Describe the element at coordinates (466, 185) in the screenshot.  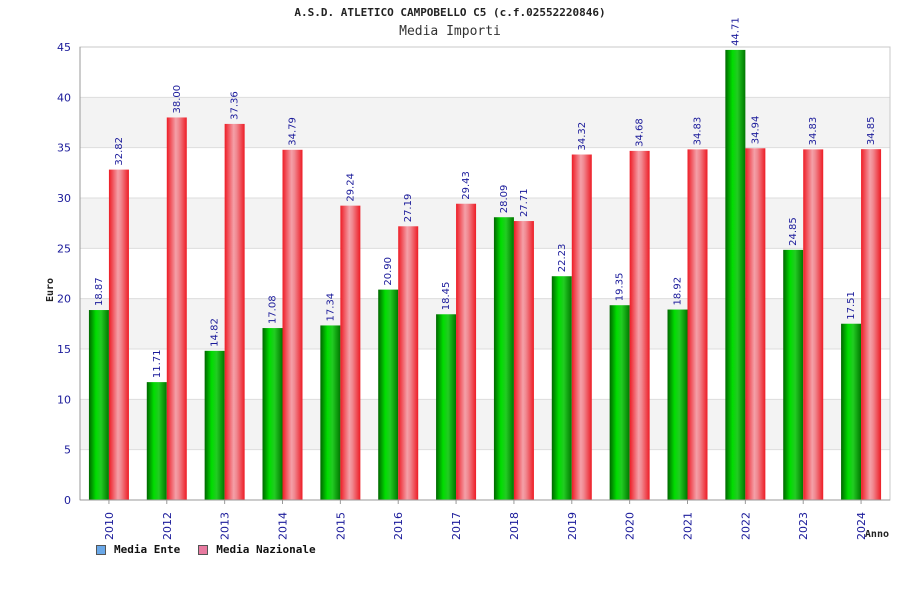
I see `value-label-nazionale: 29.43` at that location.